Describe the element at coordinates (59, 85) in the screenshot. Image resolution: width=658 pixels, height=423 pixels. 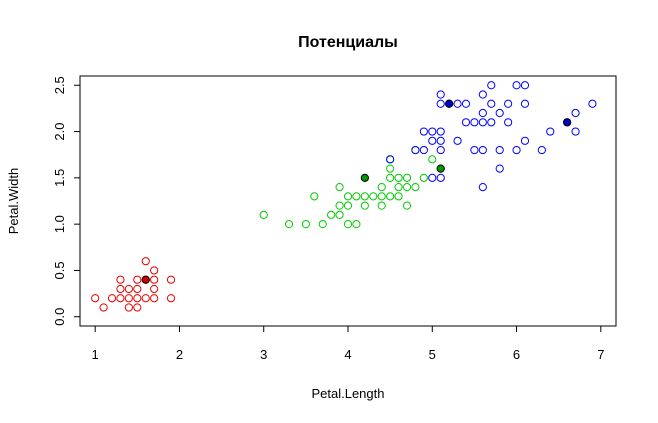
I see `y-tick-label: 2.5` at that location.